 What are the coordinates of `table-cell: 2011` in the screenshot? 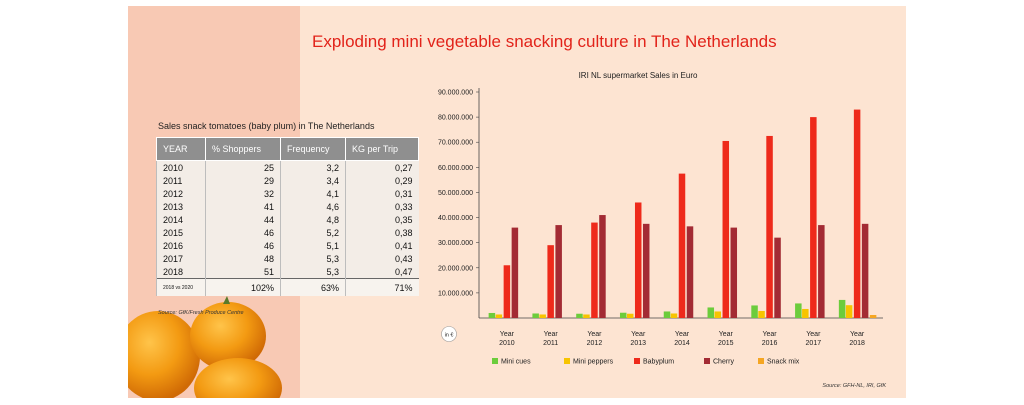 It's located at (181, 180).